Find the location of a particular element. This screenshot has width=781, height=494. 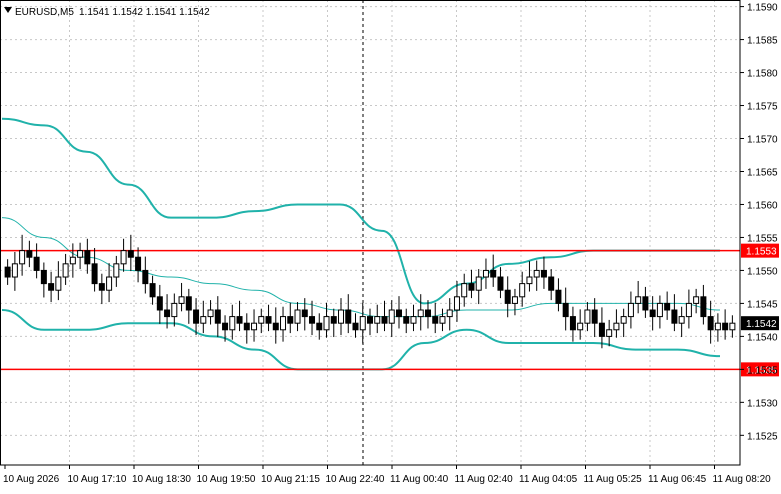

y-tick-label: 1.1535 is located at coordinates (762, 370).